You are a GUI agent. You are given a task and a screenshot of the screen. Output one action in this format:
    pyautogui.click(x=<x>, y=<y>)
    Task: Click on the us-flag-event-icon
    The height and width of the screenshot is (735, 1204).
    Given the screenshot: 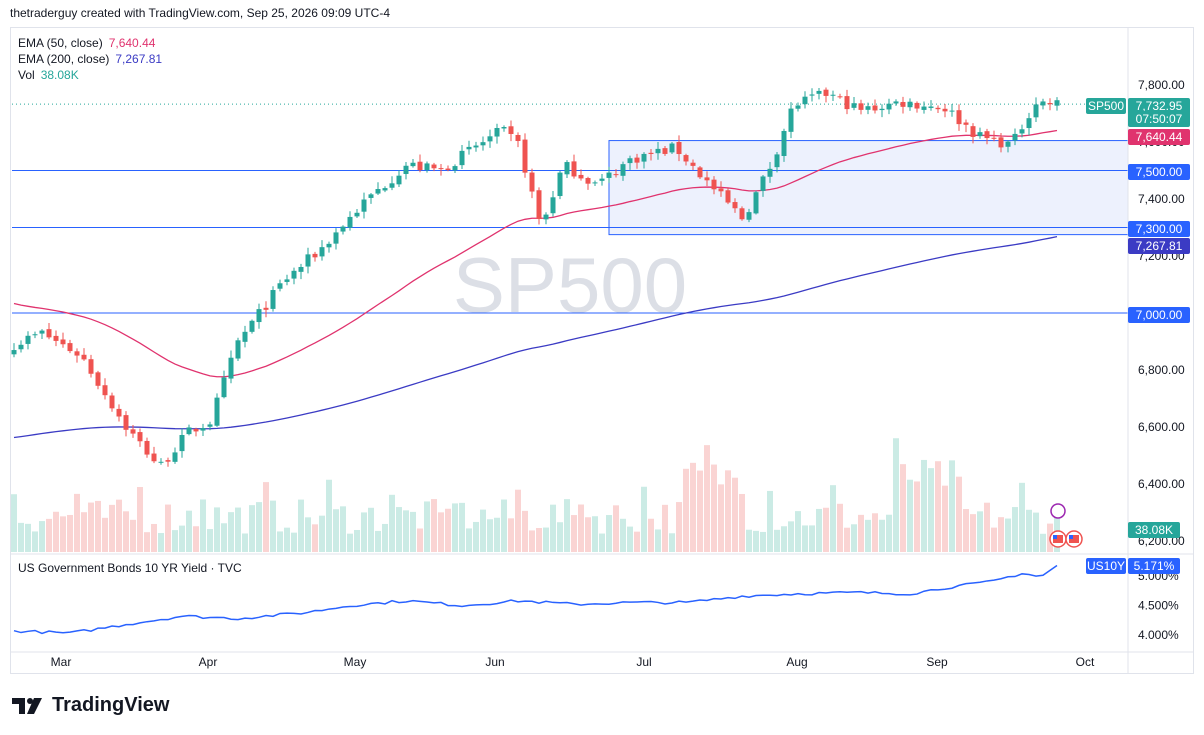 What is the action you would take?
    pyautogui.click(x=1058, y=539)
    